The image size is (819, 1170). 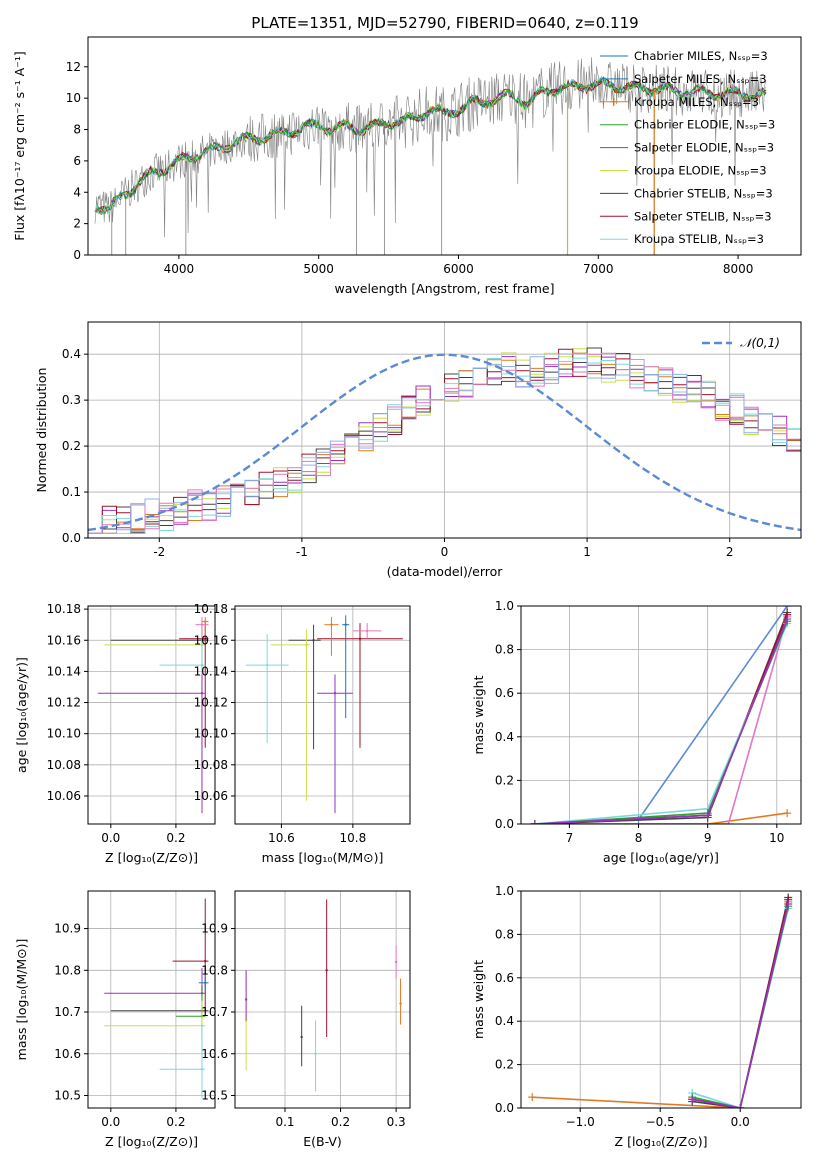 What do you see at coordinates (738, 269) in the screenshot?
I see `x-tick-label: 8000` at bounding box center [738, 269].